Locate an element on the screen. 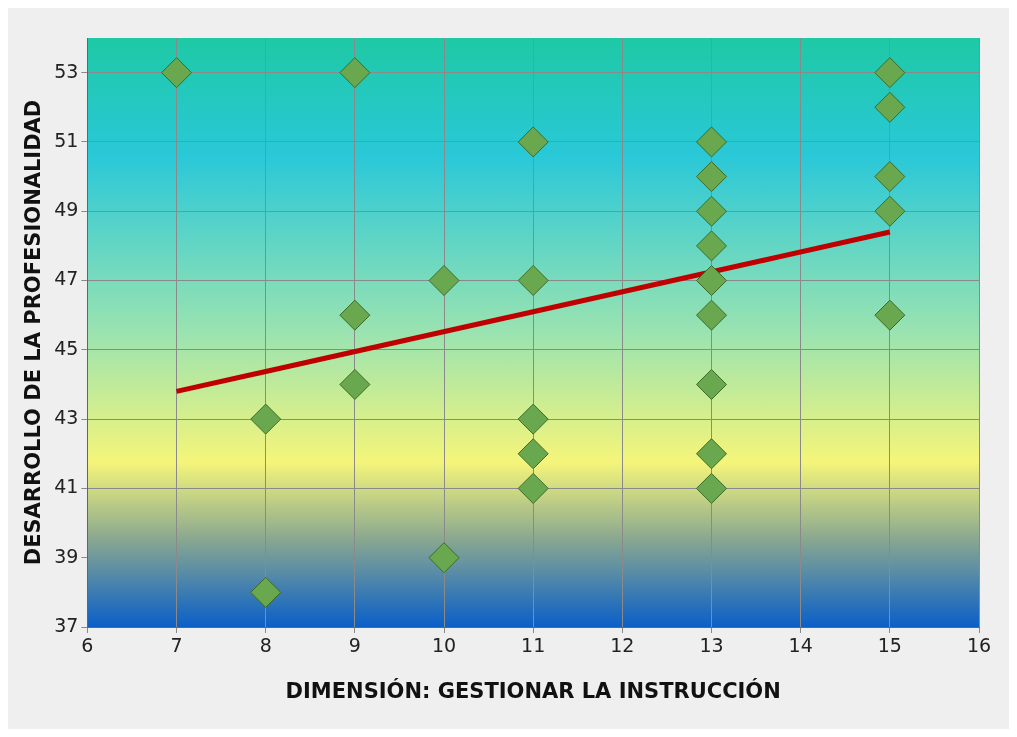  y-tick-label: 45 is located at coordinates (66, 347).